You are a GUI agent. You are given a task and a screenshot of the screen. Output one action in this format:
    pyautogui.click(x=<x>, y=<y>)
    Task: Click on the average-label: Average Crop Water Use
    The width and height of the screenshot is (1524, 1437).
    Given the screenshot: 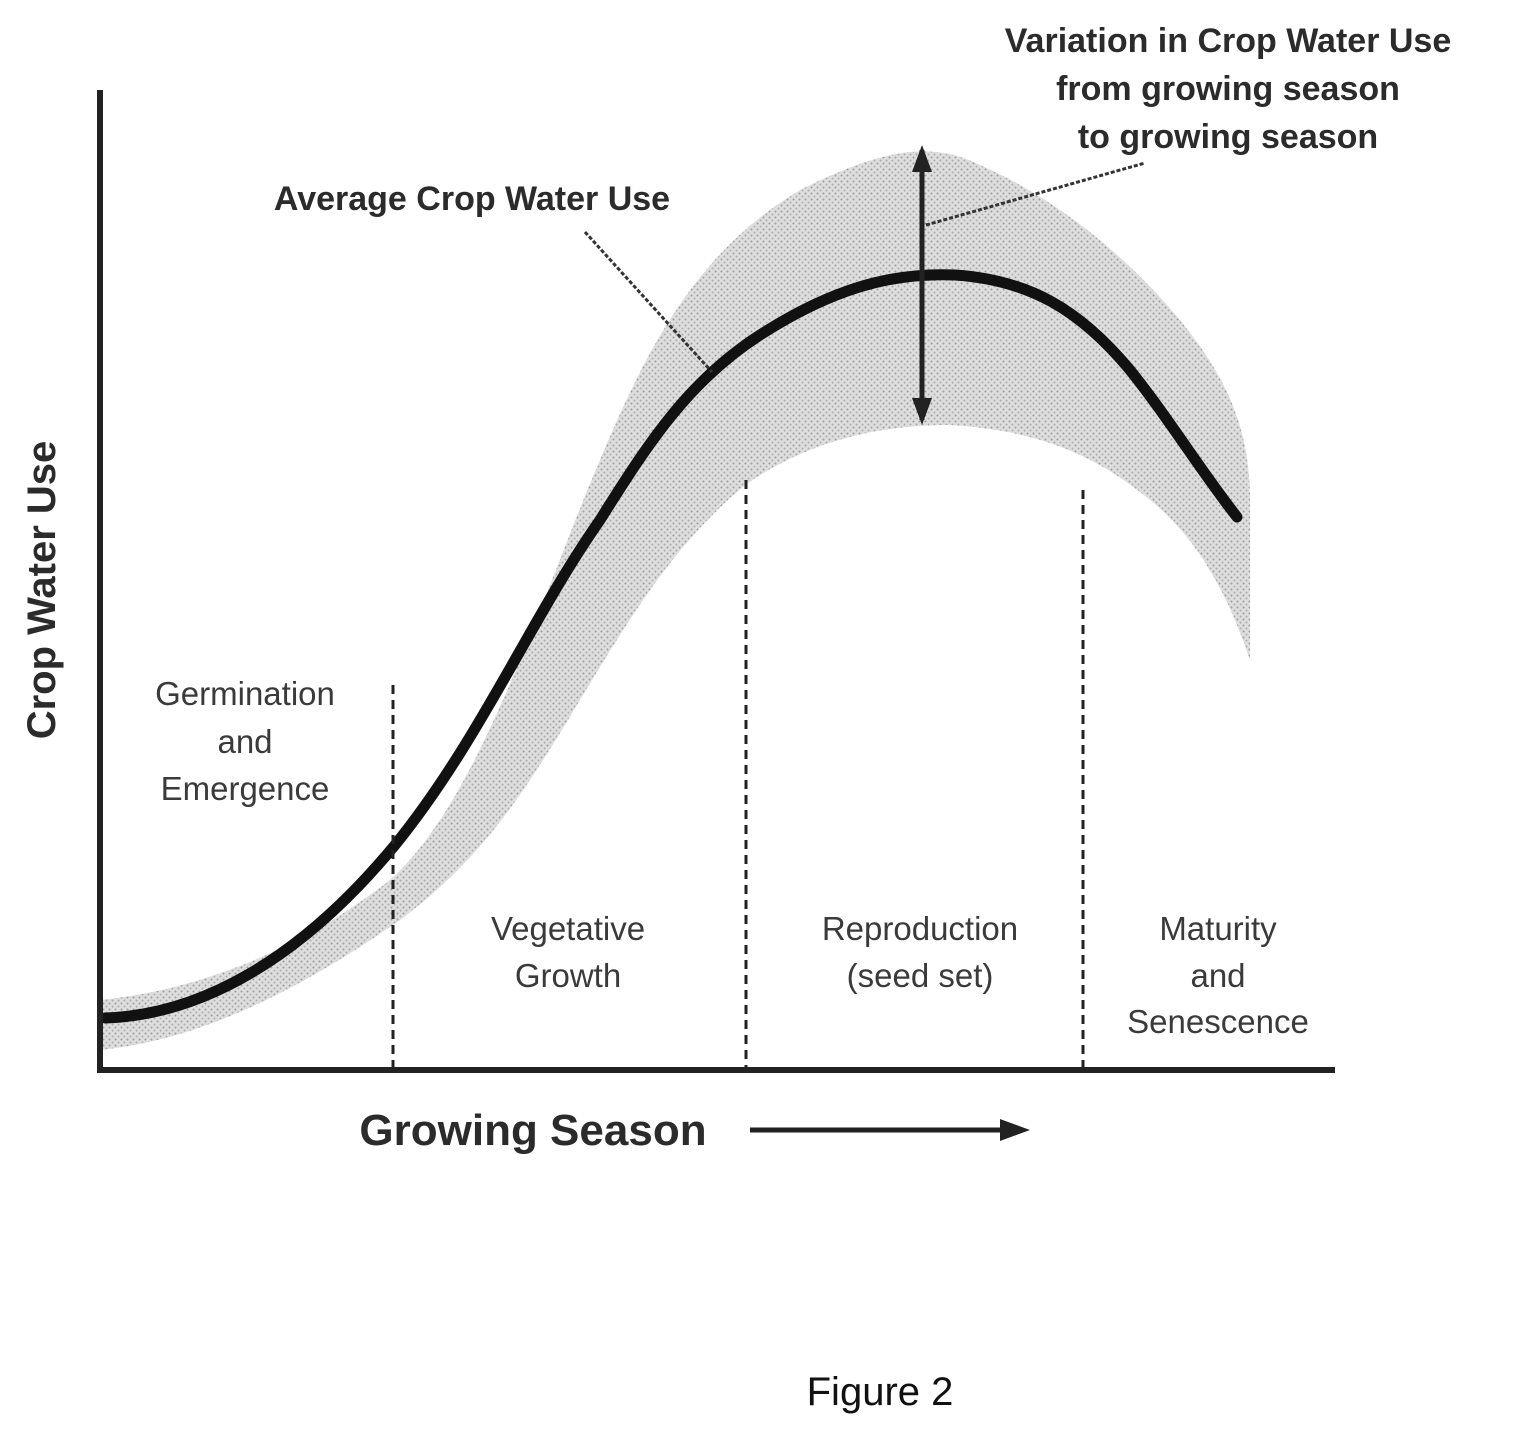 What is the action you would take?
    pyautogui.click(x=472, y=199)
    